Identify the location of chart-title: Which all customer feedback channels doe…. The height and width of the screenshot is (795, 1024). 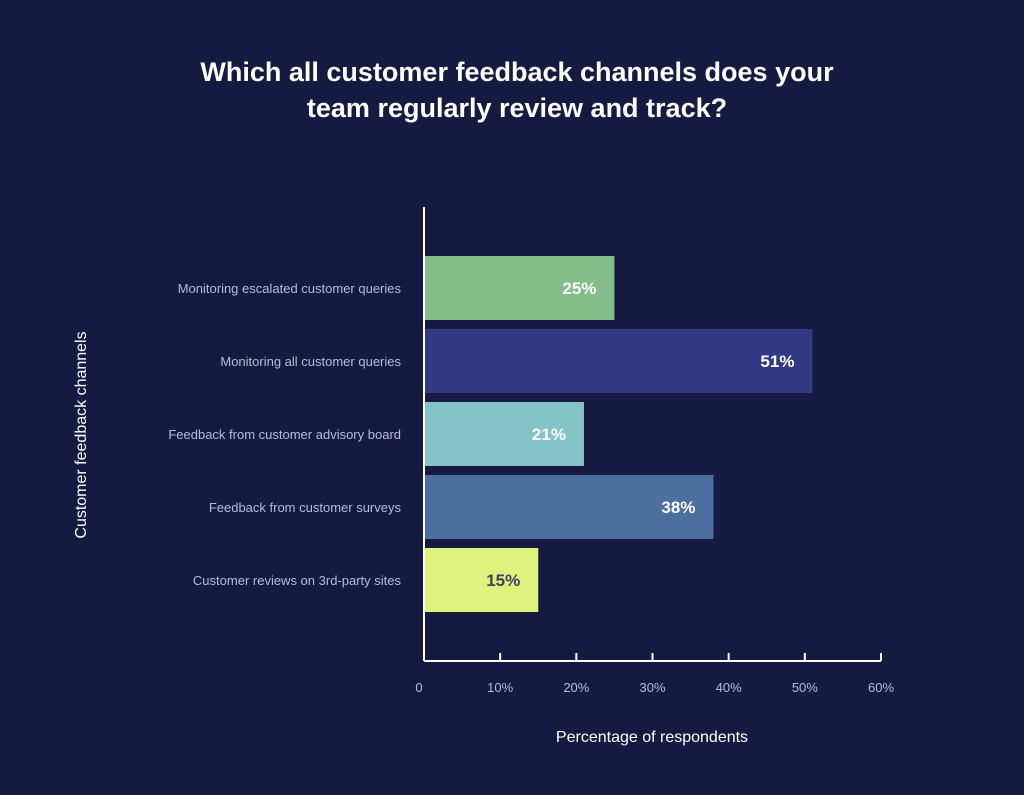
(517, 90).